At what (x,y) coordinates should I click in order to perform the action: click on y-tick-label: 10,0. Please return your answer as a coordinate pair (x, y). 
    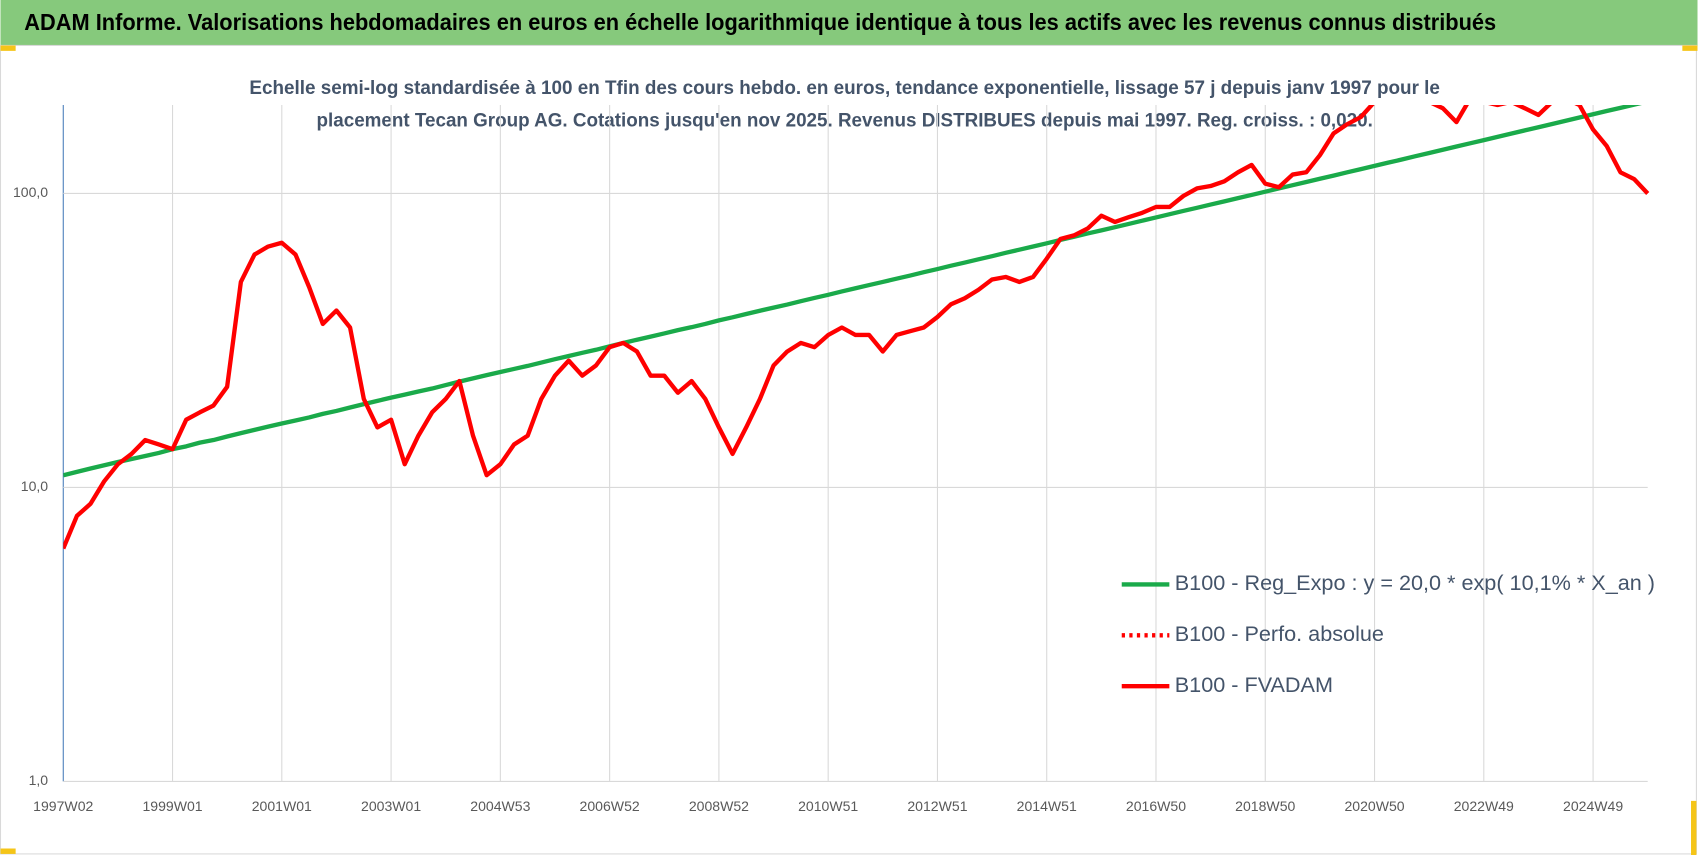
    Looking at the image, I should click on (35, 486).